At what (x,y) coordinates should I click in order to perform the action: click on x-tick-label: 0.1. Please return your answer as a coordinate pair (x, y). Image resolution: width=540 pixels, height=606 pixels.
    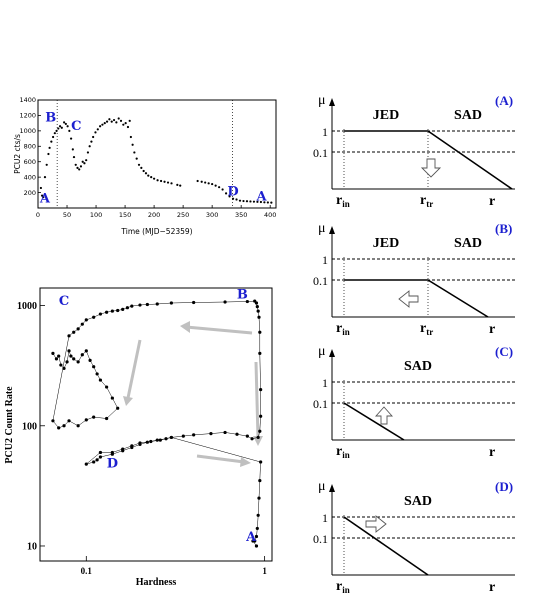
    Looking at the image, I should click on (87, 571).